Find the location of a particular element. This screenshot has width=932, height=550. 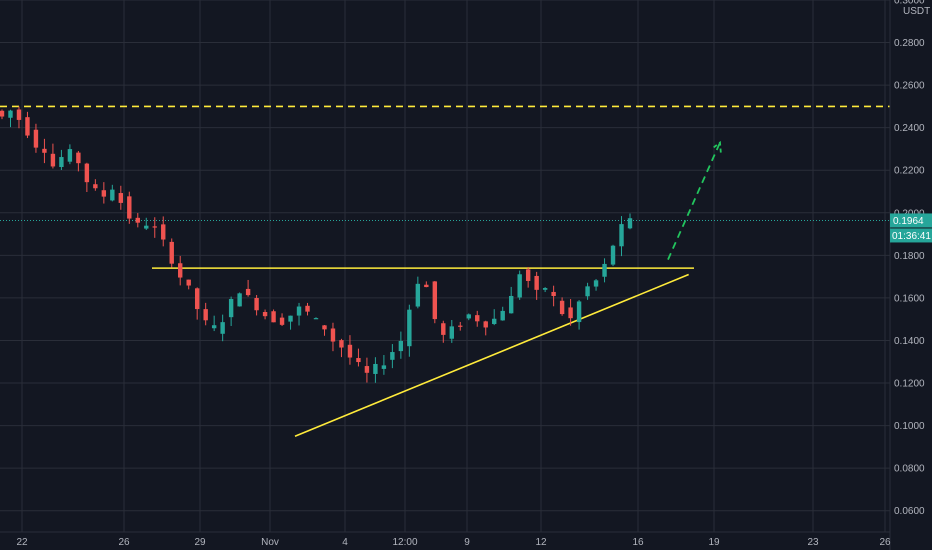

y-tick-label: 0.3000 is located at coordinates (909, 3).